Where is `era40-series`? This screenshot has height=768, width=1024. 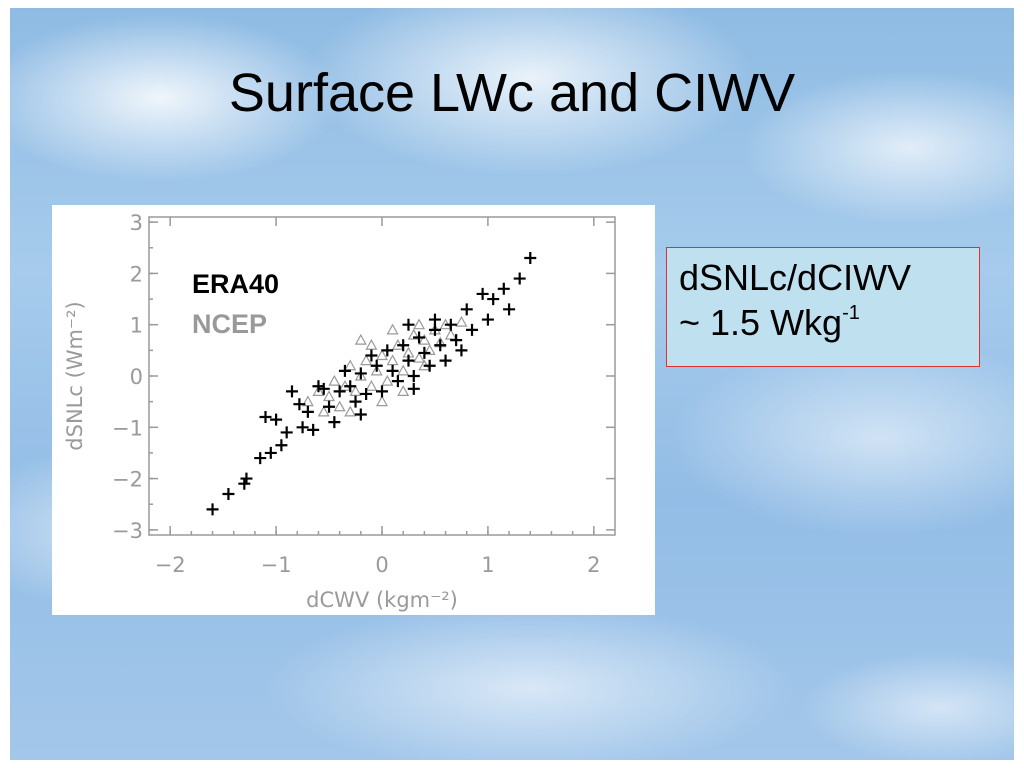 era40-series is located at coordinates (371, 384).